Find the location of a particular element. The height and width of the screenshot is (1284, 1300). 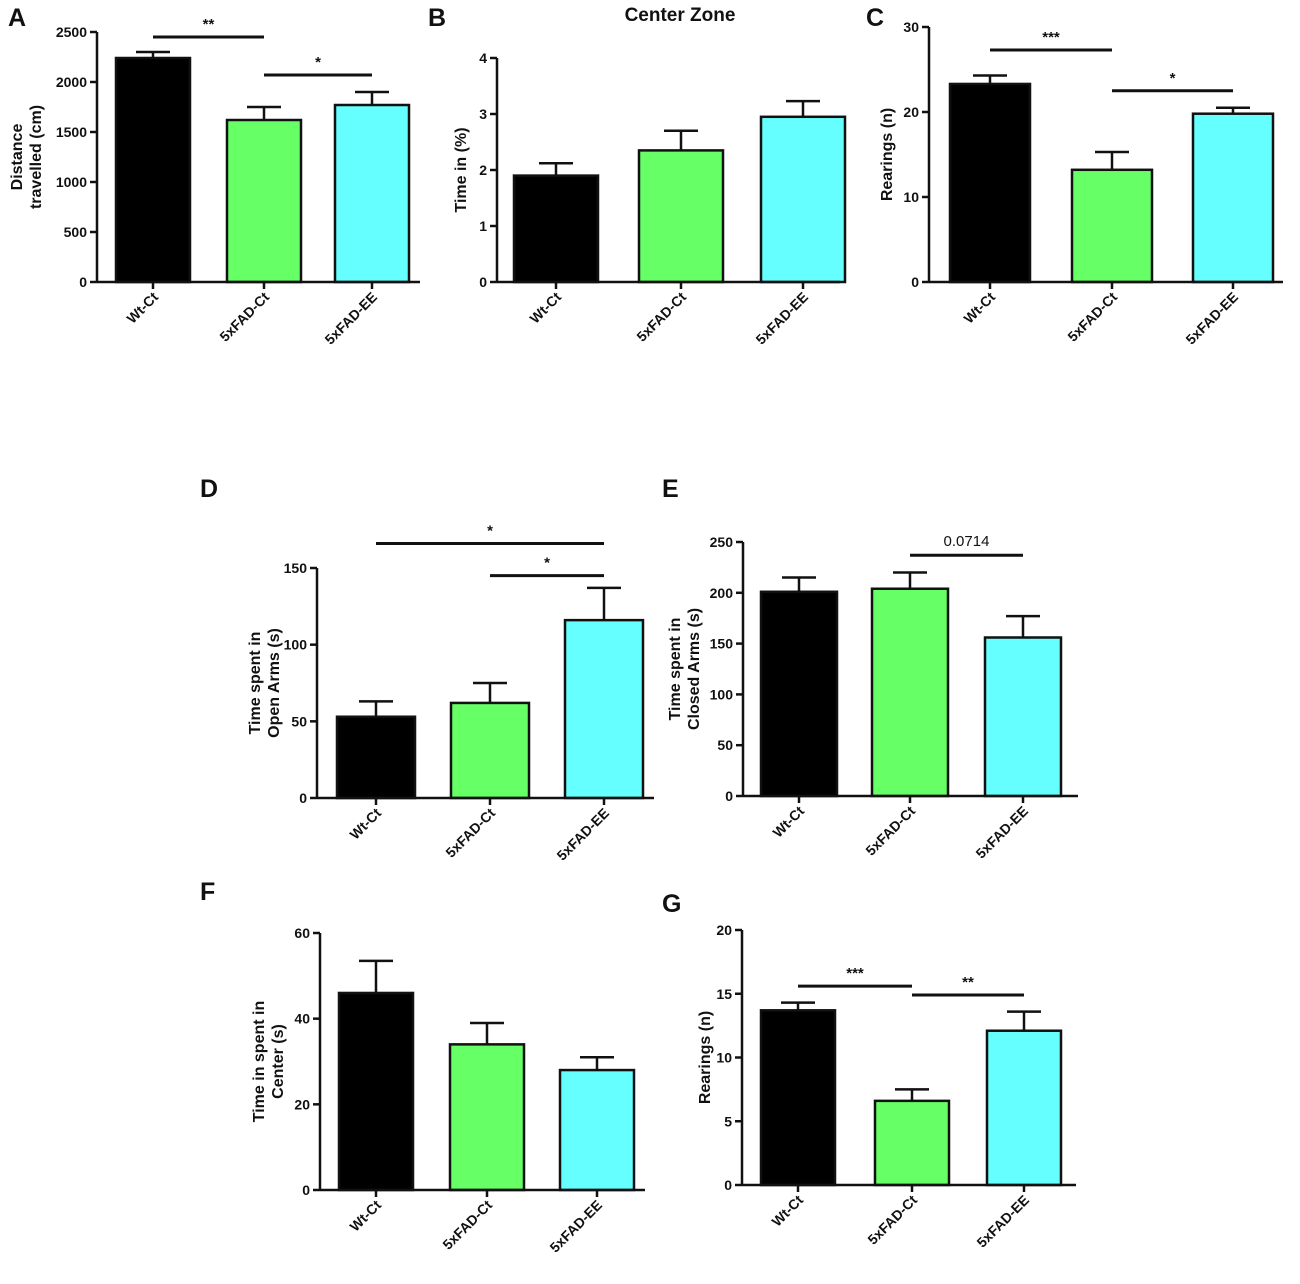

y-tick-label: 60 is located at coordinates (302, 933).